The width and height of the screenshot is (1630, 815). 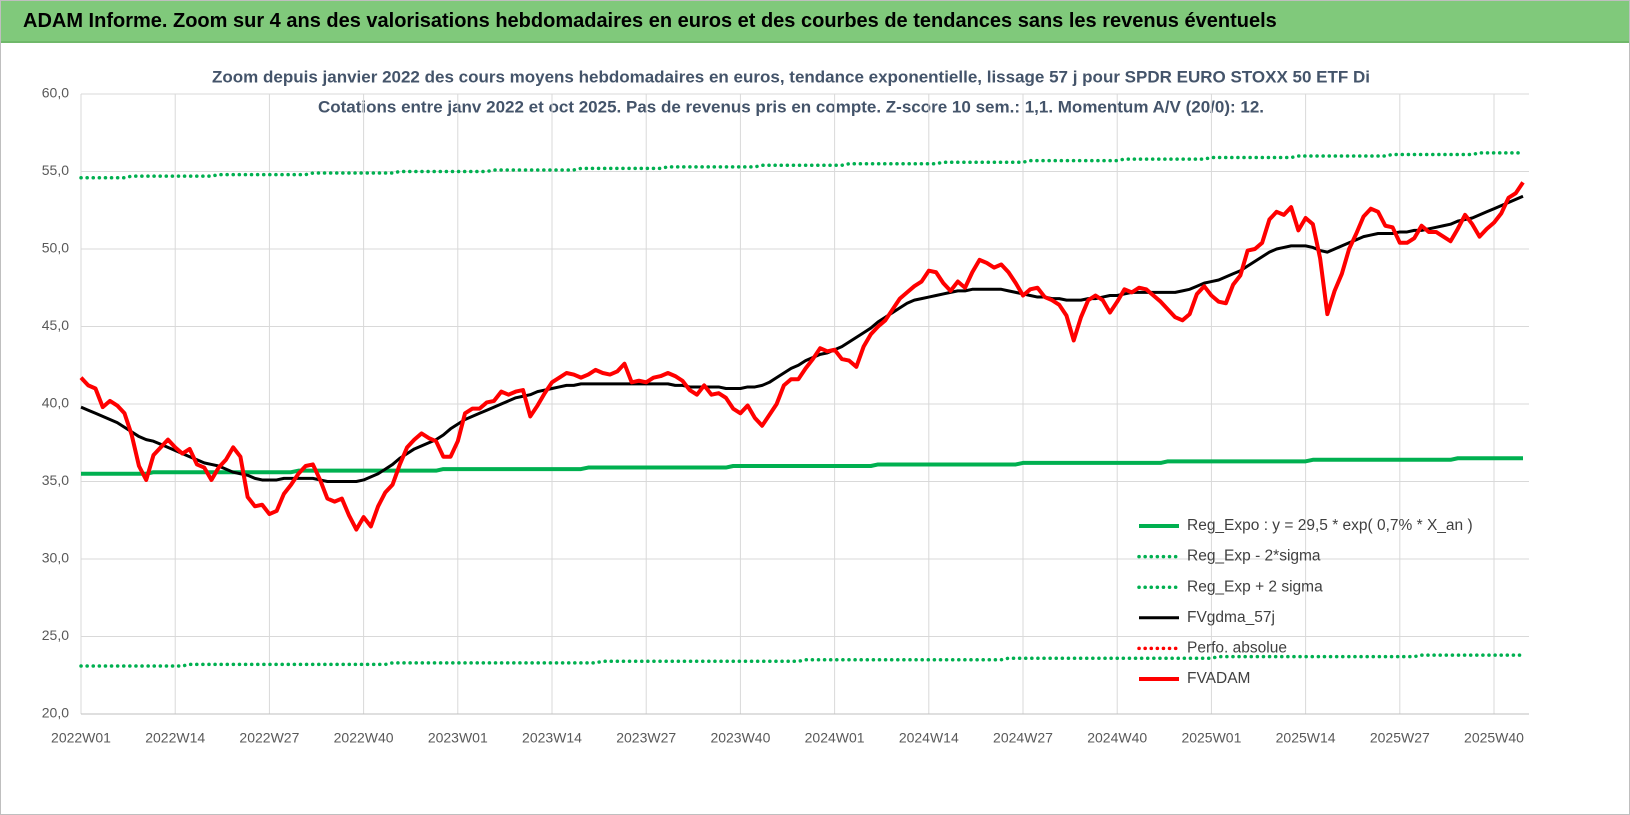 I want to click on x-tick-label: 2024W27, so click(x=1023, y=738).